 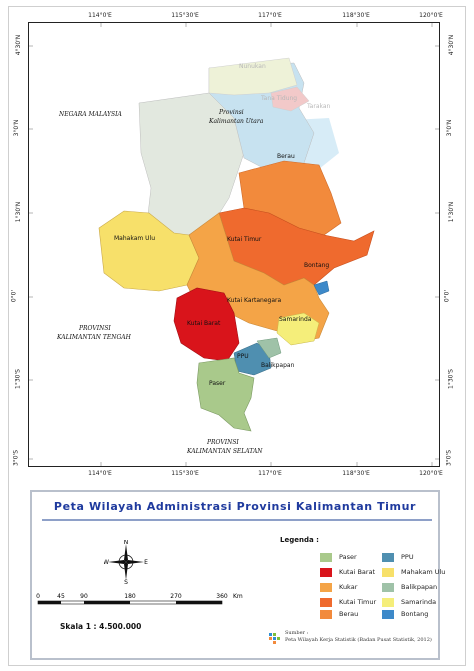 I want to click on scale-unit: Km, so click(x=238, y=596).